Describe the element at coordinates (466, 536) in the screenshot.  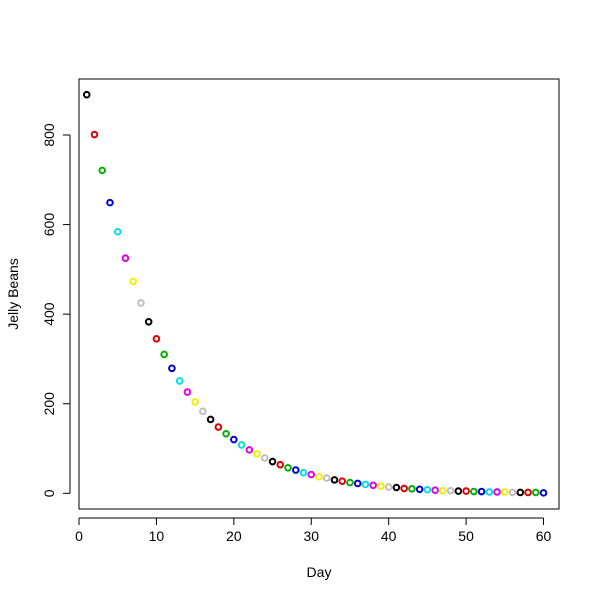
I see `x-tick-label: 50` at that location.